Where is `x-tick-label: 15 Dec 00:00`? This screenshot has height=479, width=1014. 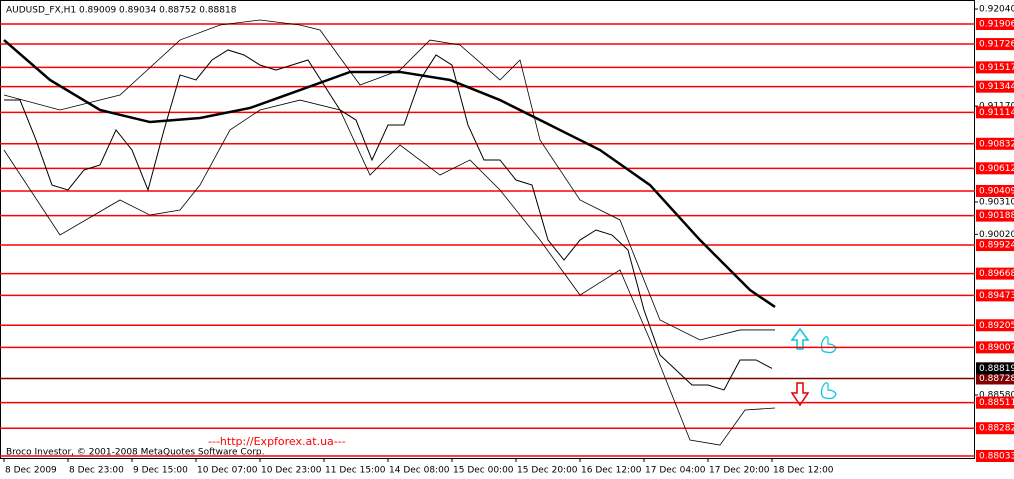
x-tick-label: 15 Dec 00:00 is located at coordinates (483, 471).